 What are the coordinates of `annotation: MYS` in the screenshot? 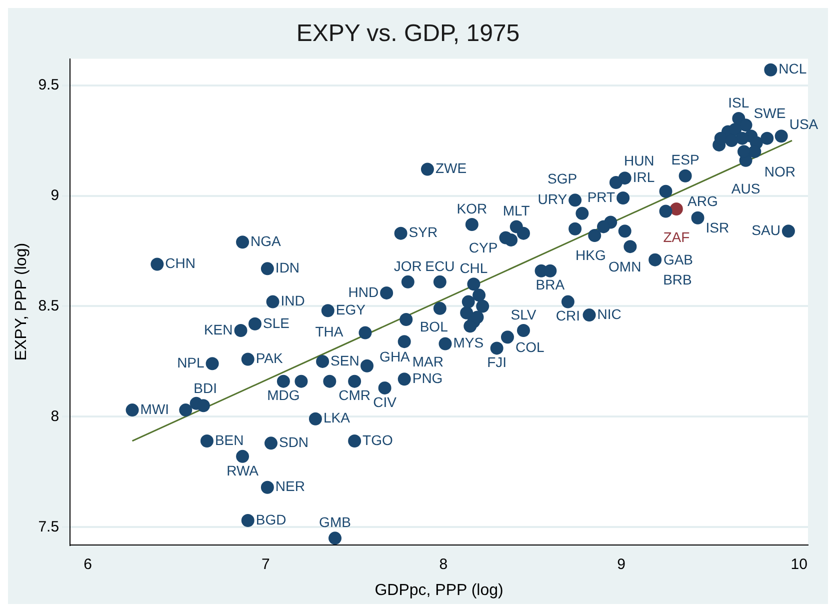 It's located at (468, 342).